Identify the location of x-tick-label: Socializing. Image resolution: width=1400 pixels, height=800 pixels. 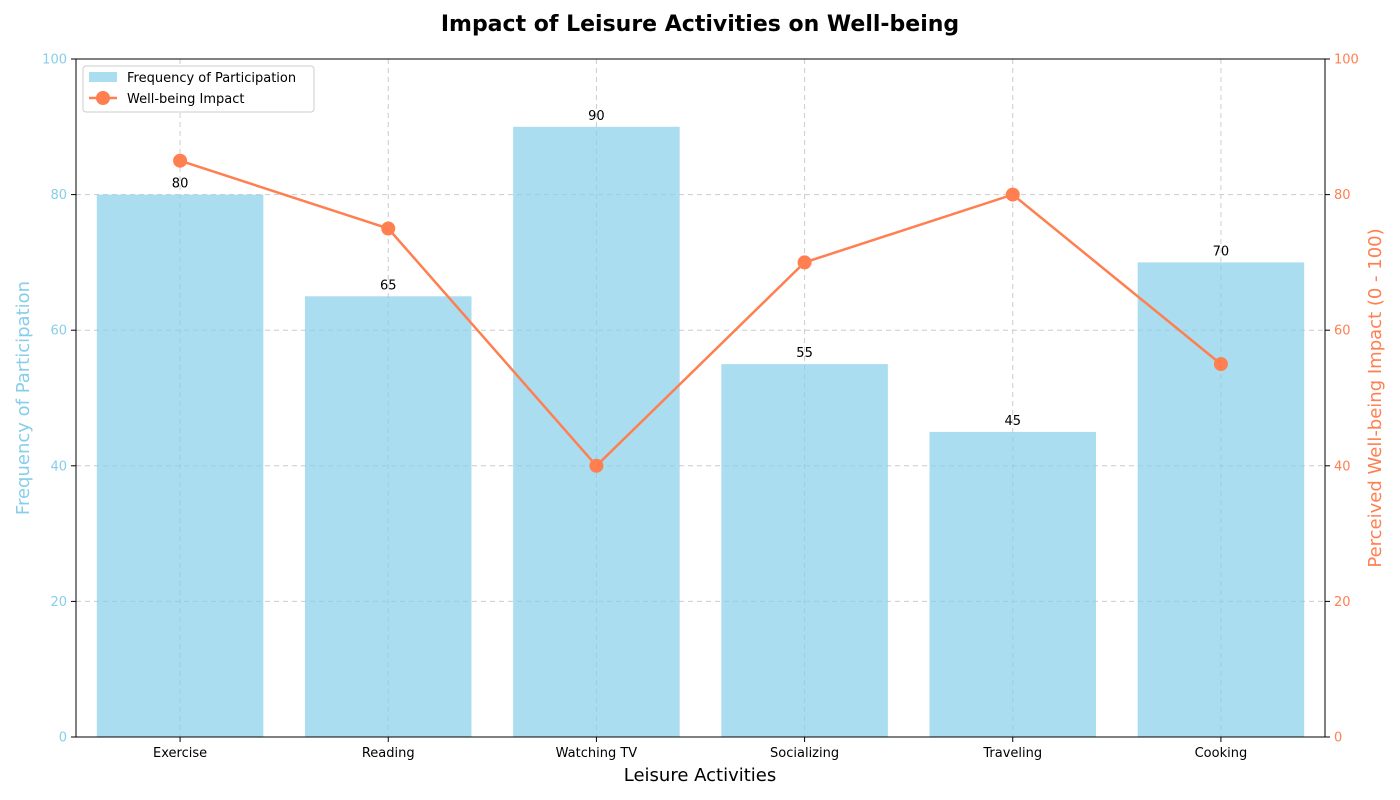
(804, 753).